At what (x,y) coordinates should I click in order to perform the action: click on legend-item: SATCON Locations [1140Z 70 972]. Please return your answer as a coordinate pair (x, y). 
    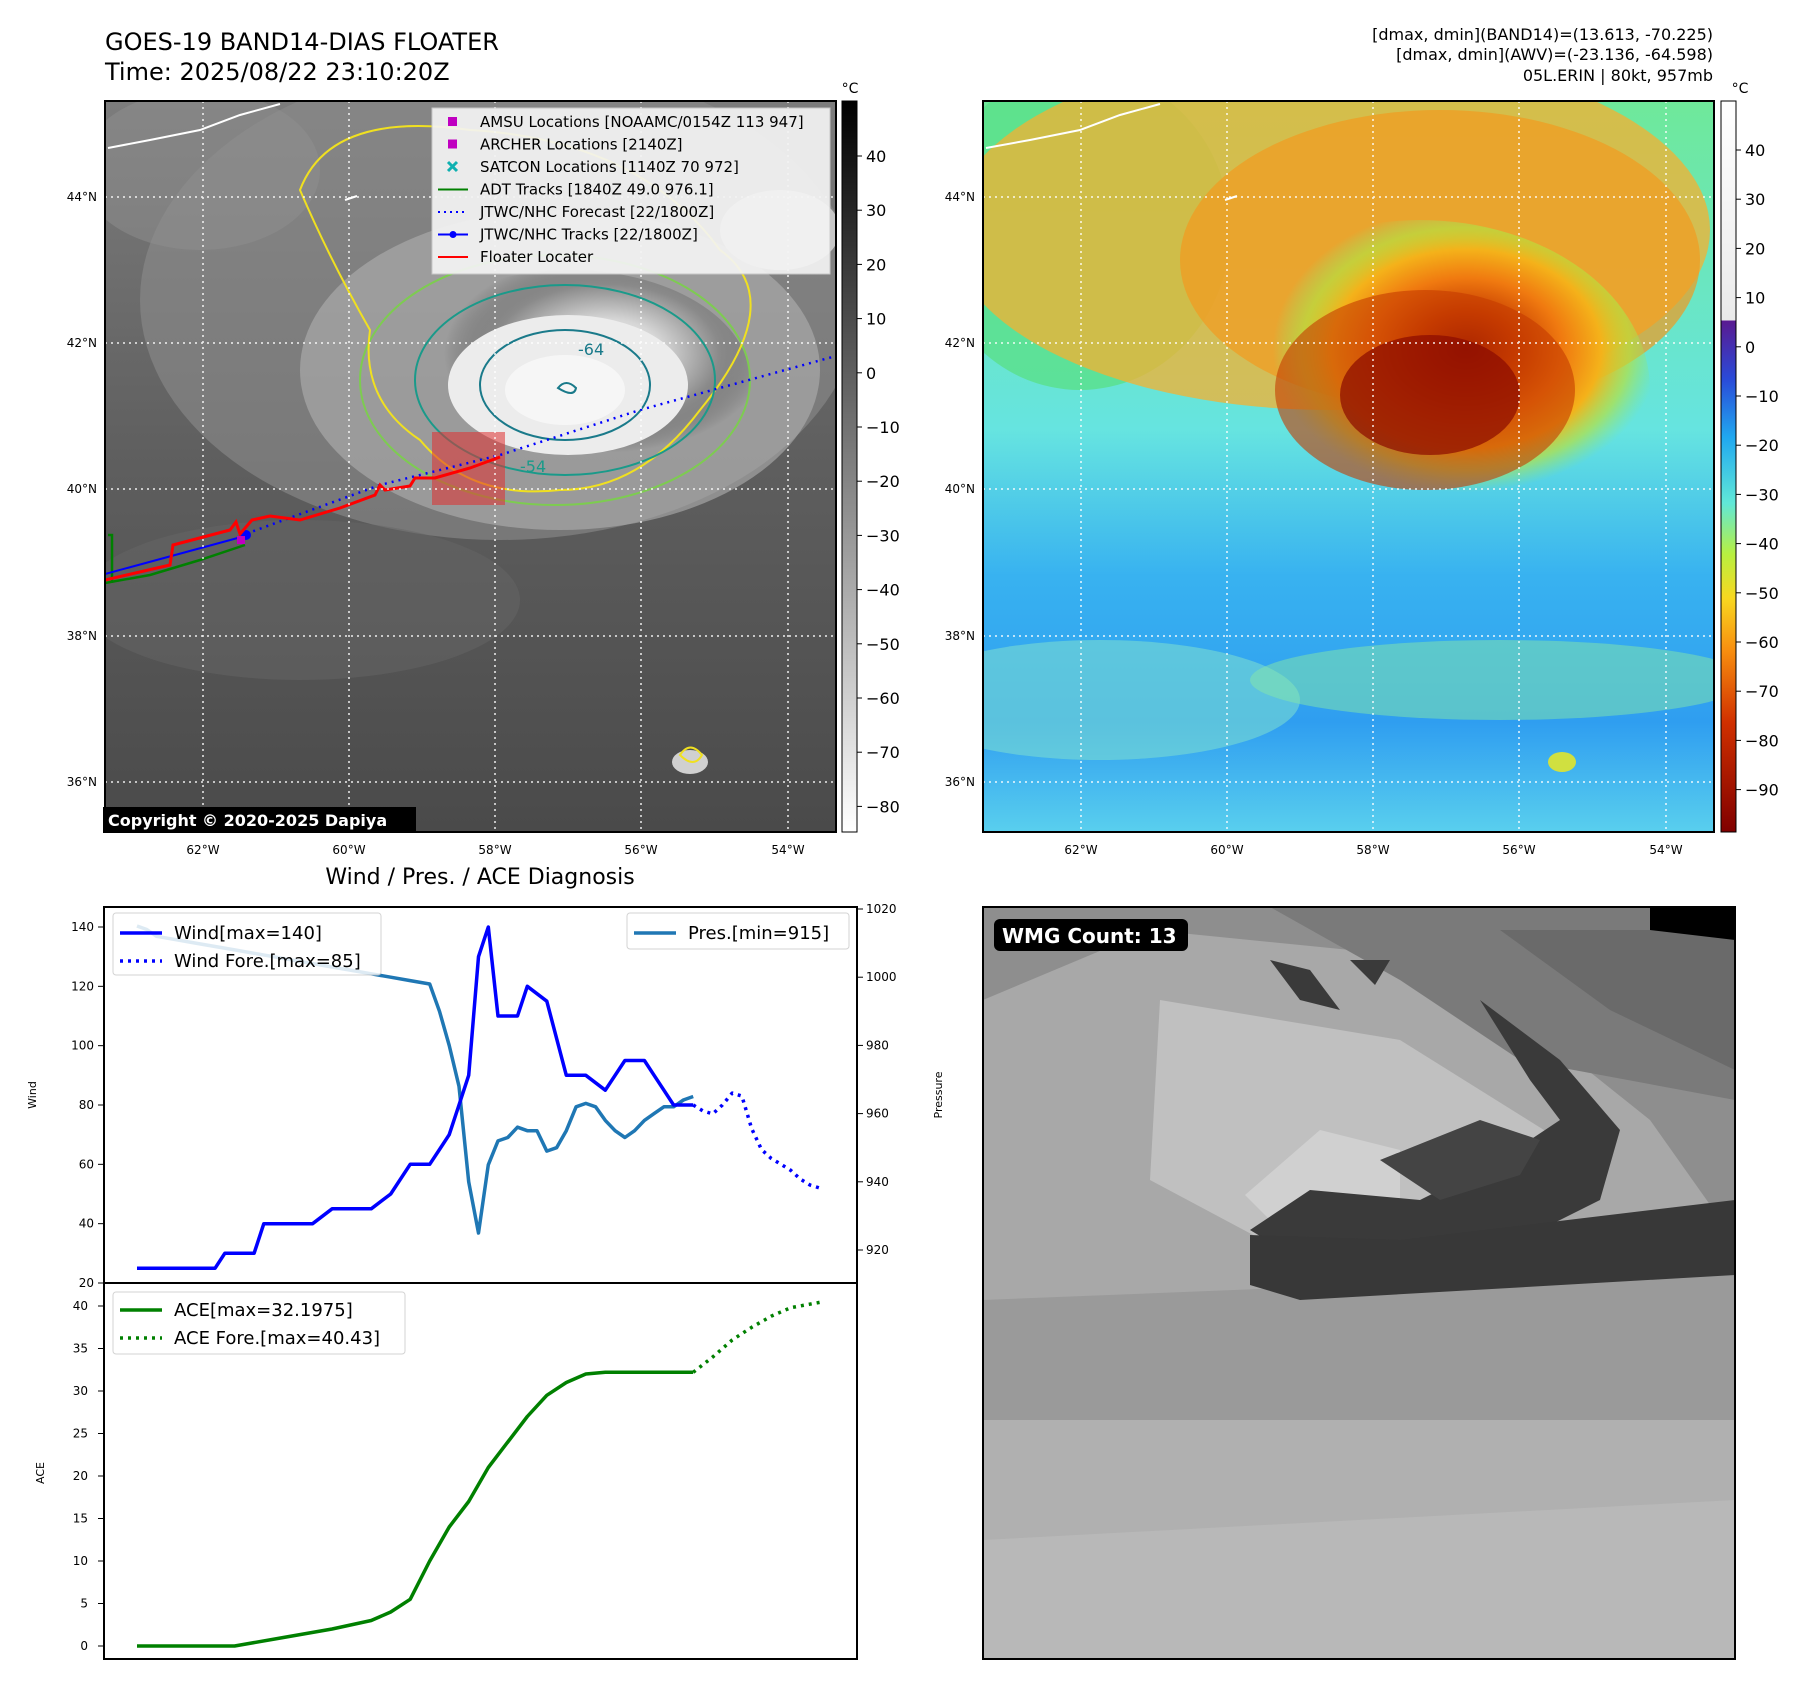
    Looking at the image, I should click on (592, 167).